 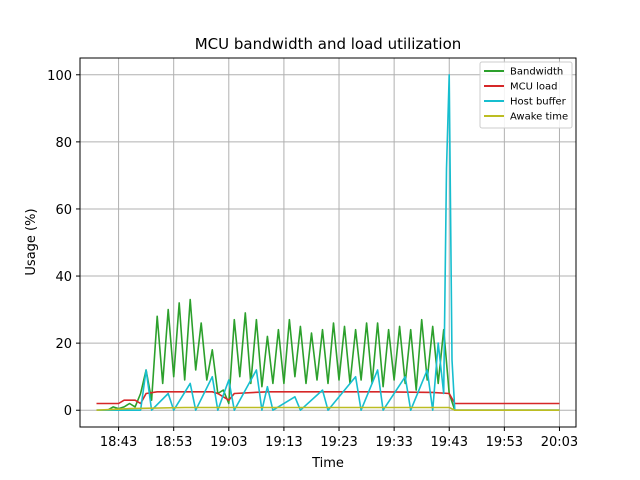 What do you see at coordinates (118, 442) in the screenshot?
I see `x-tick-label: 18:43` at bounding box center [118, 442].